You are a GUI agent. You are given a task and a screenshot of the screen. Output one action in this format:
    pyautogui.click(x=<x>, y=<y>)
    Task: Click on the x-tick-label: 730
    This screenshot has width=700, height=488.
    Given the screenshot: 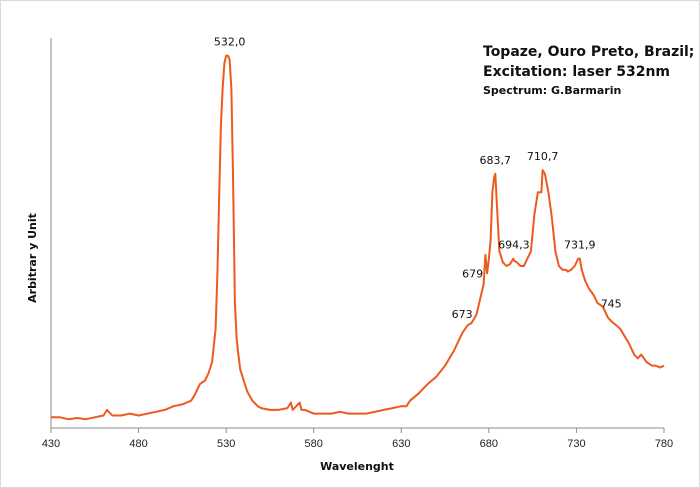 What is the action you would take?
    pyautogui.click(x=576, y=444)
    